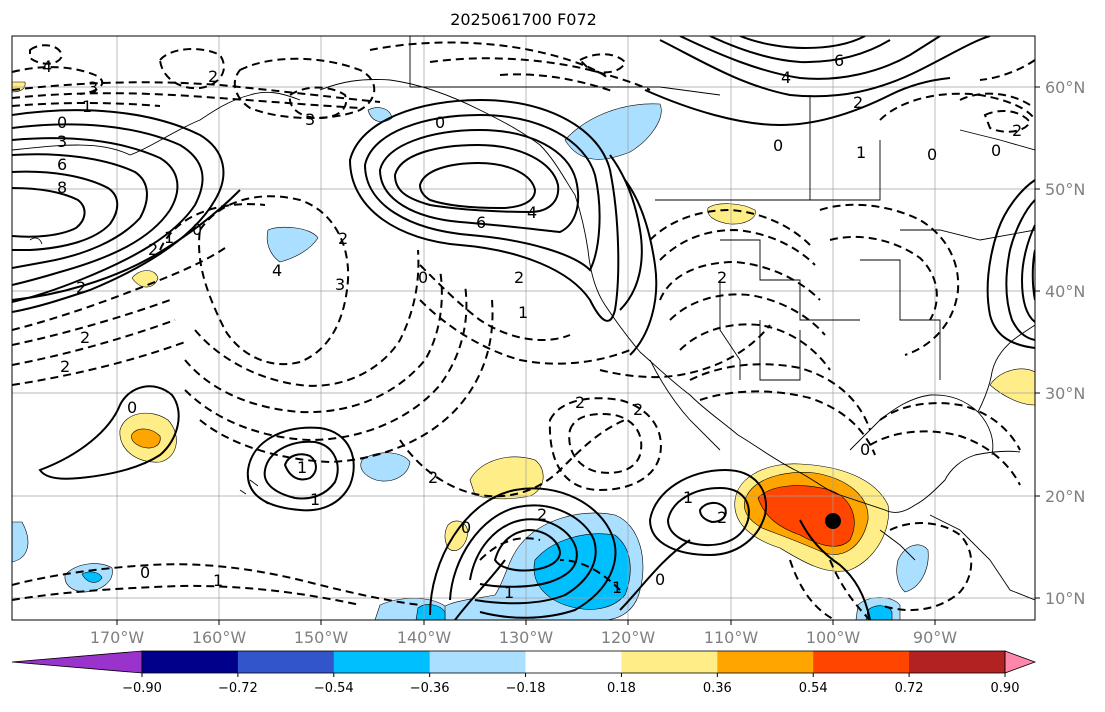 The width and height of the screenshot is (1105, 712). I want to click on colorbar-outline, so click(573, 662).